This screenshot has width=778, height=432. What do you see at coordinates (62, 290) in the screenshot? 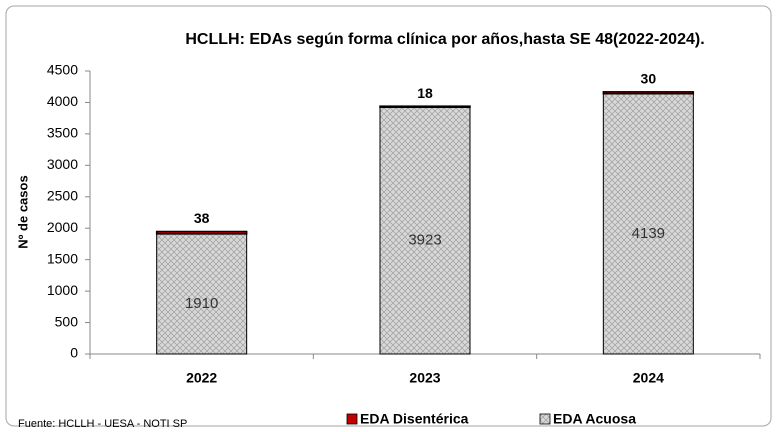
I see `y-tick-label: 1000` at bounding box center [62, 290].